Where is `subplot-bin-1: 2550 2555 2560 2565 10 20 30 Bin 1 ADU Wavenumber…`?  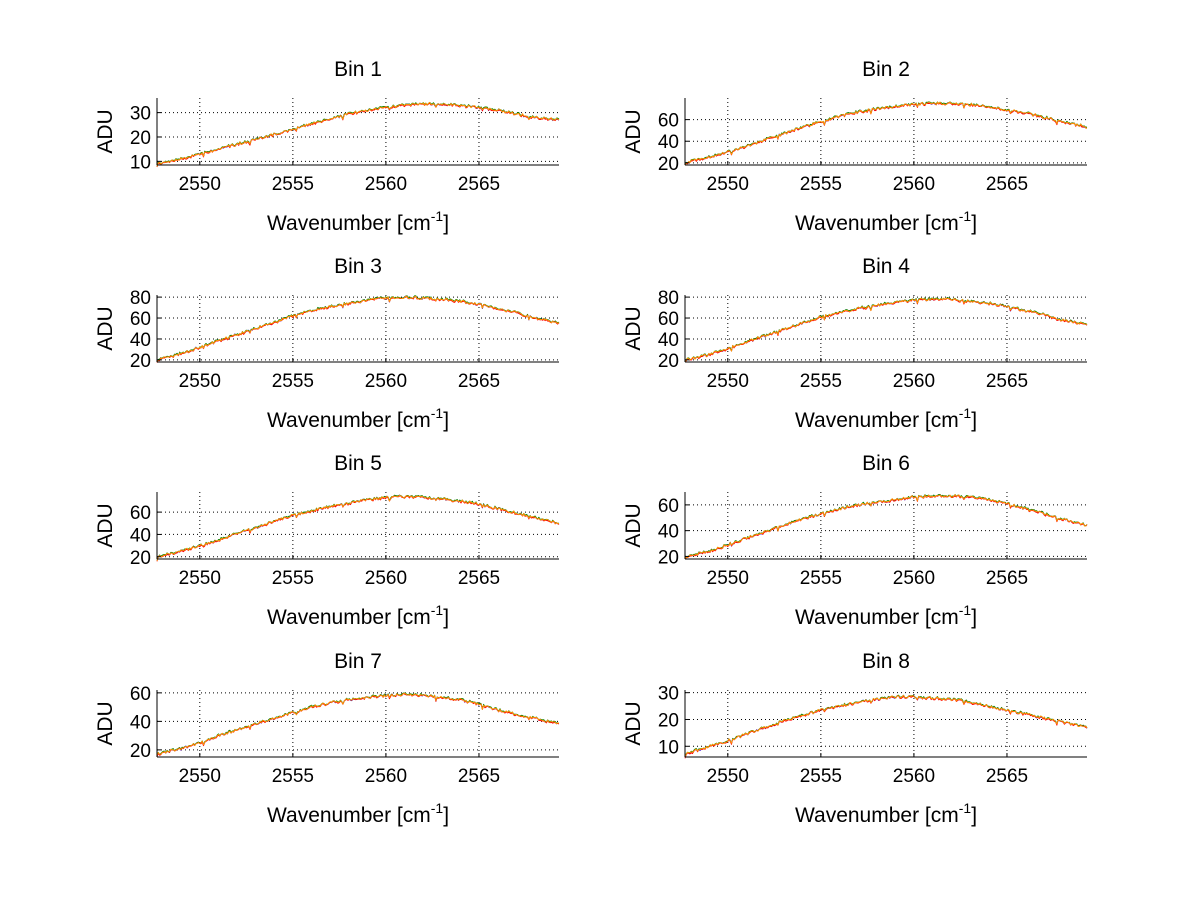 subplot-bin-1: 2550 2555 2560 2565 10 20 30 Bin 1 ADU Wavenumber… is located at coordinates (327, 146).